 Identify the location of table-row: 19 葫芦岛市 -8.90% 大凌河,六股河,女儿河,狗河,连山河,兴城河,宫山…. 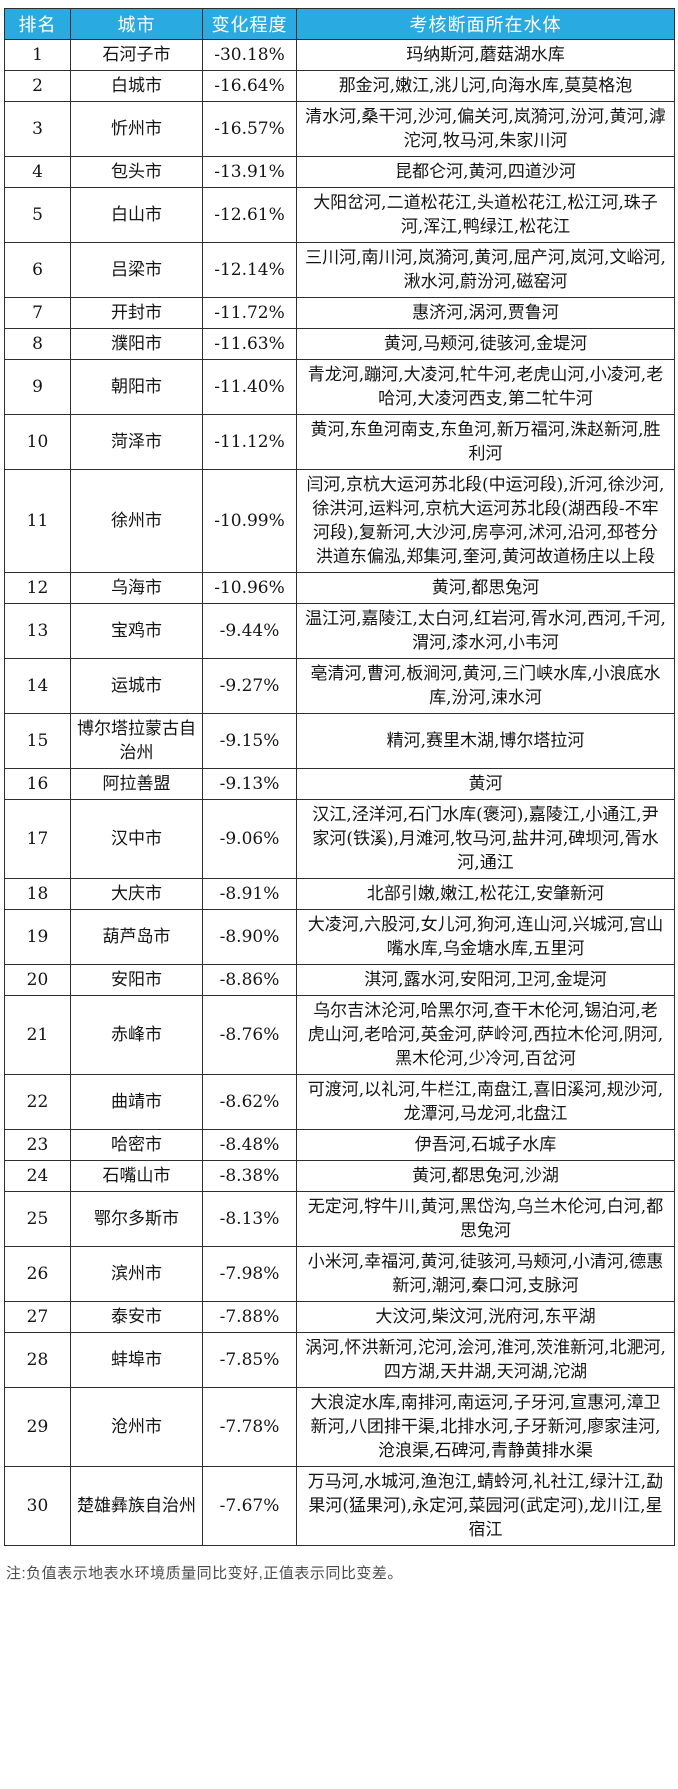
(339, 937).